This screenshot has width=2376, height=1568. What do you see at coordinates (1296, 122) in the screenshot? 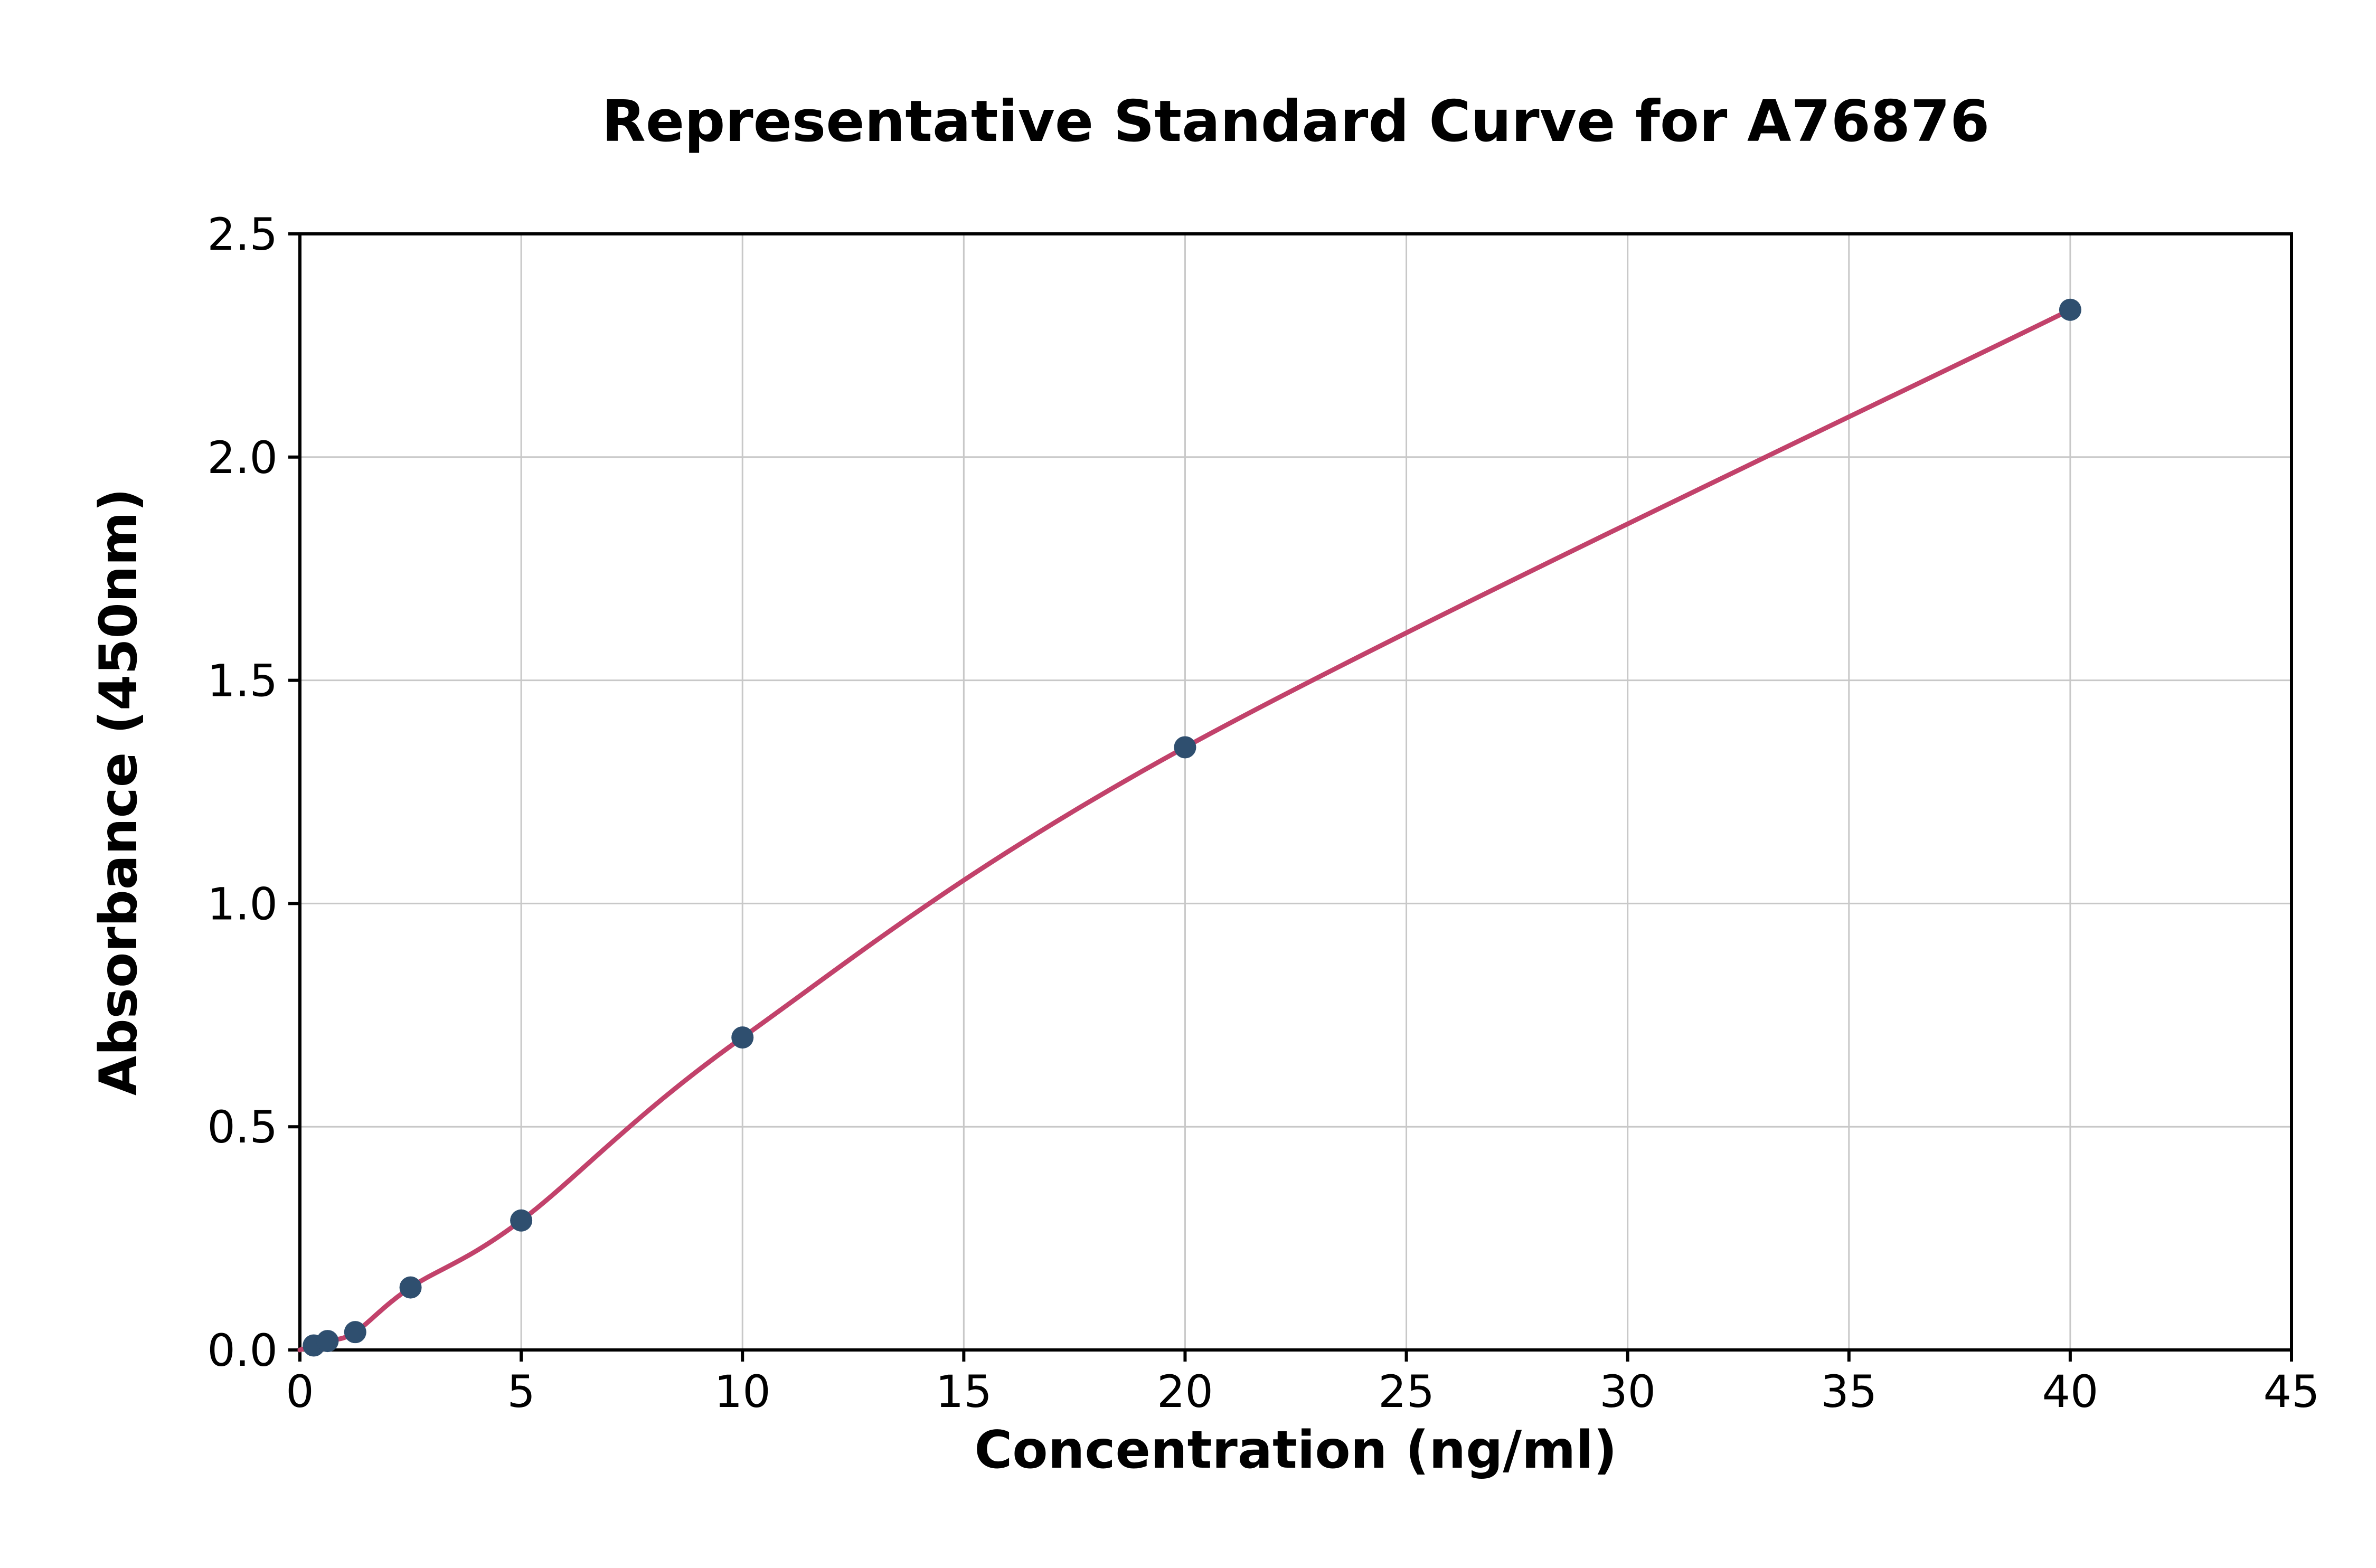
I see `chart-title: Representative Standard Curve for A76876` at bounding box center [1296, 122].